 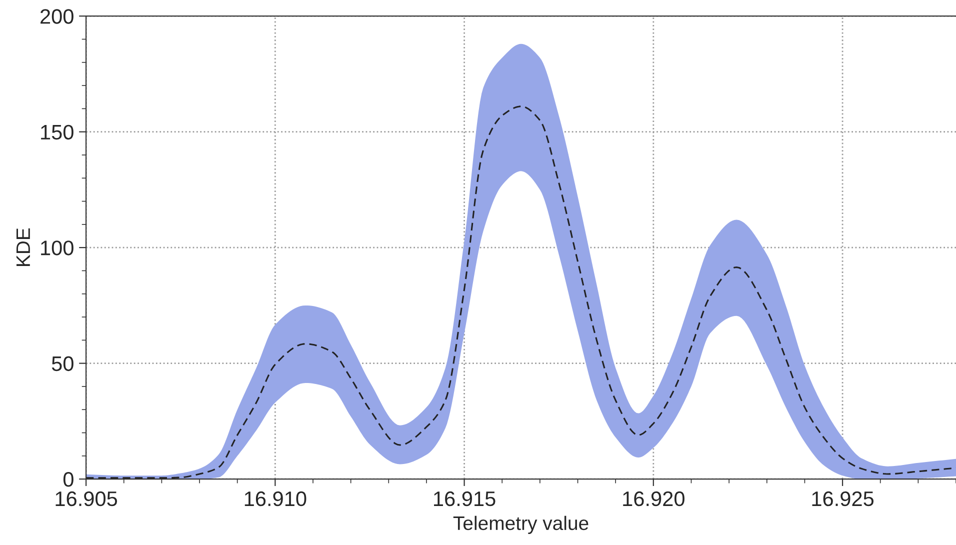 What do you see at coordinates (57, 248) in the screenshot?
I see `y-tick-label: 100` at bounding box center [57, 248].